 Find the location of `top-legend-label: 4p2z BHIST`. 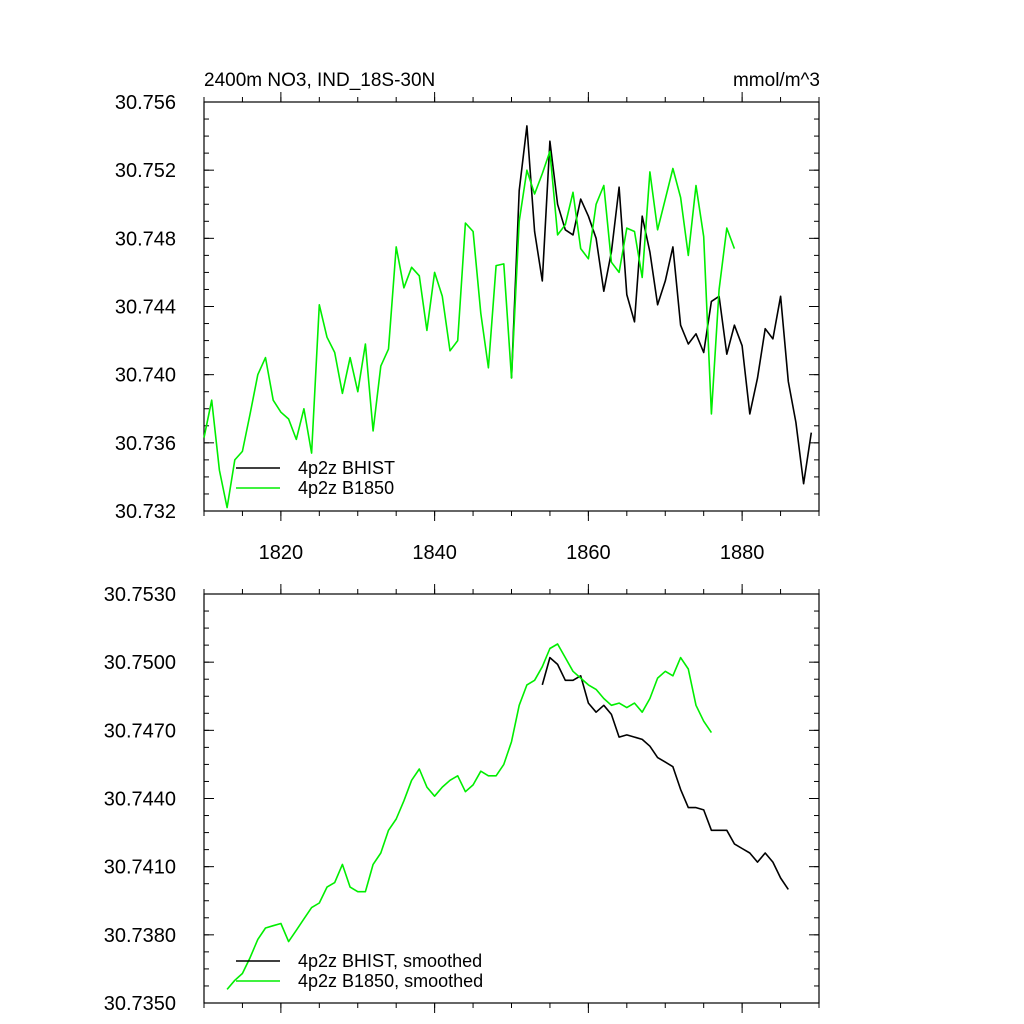

top-legend-label: 4p2z BHIST is located at coordinates (346, 468).